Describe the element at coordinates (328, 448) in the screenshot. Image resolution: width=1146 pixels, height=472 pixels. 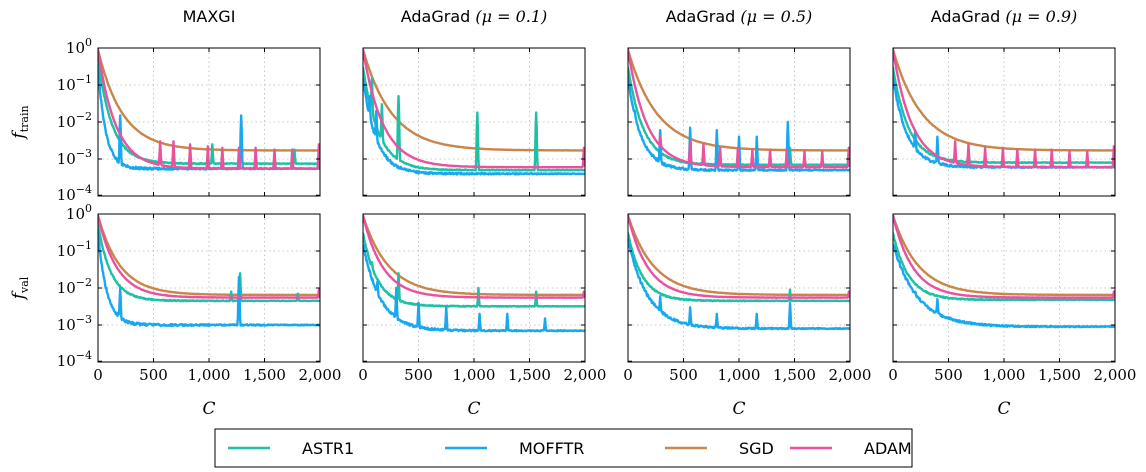
I see `legend-label: ASTR1` at that location.